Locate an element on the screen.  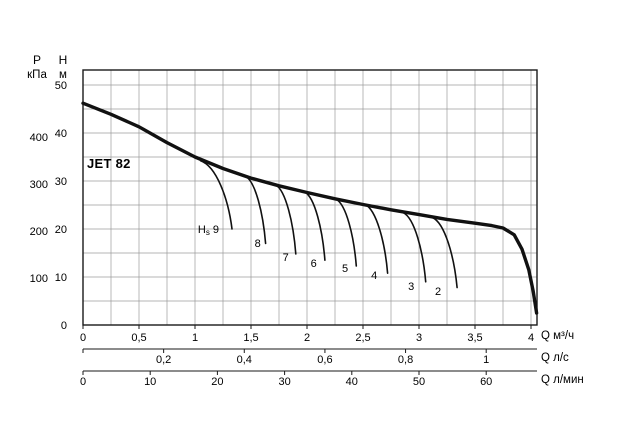
svg-text: Hs 9 is located at coordinates (208, 230).